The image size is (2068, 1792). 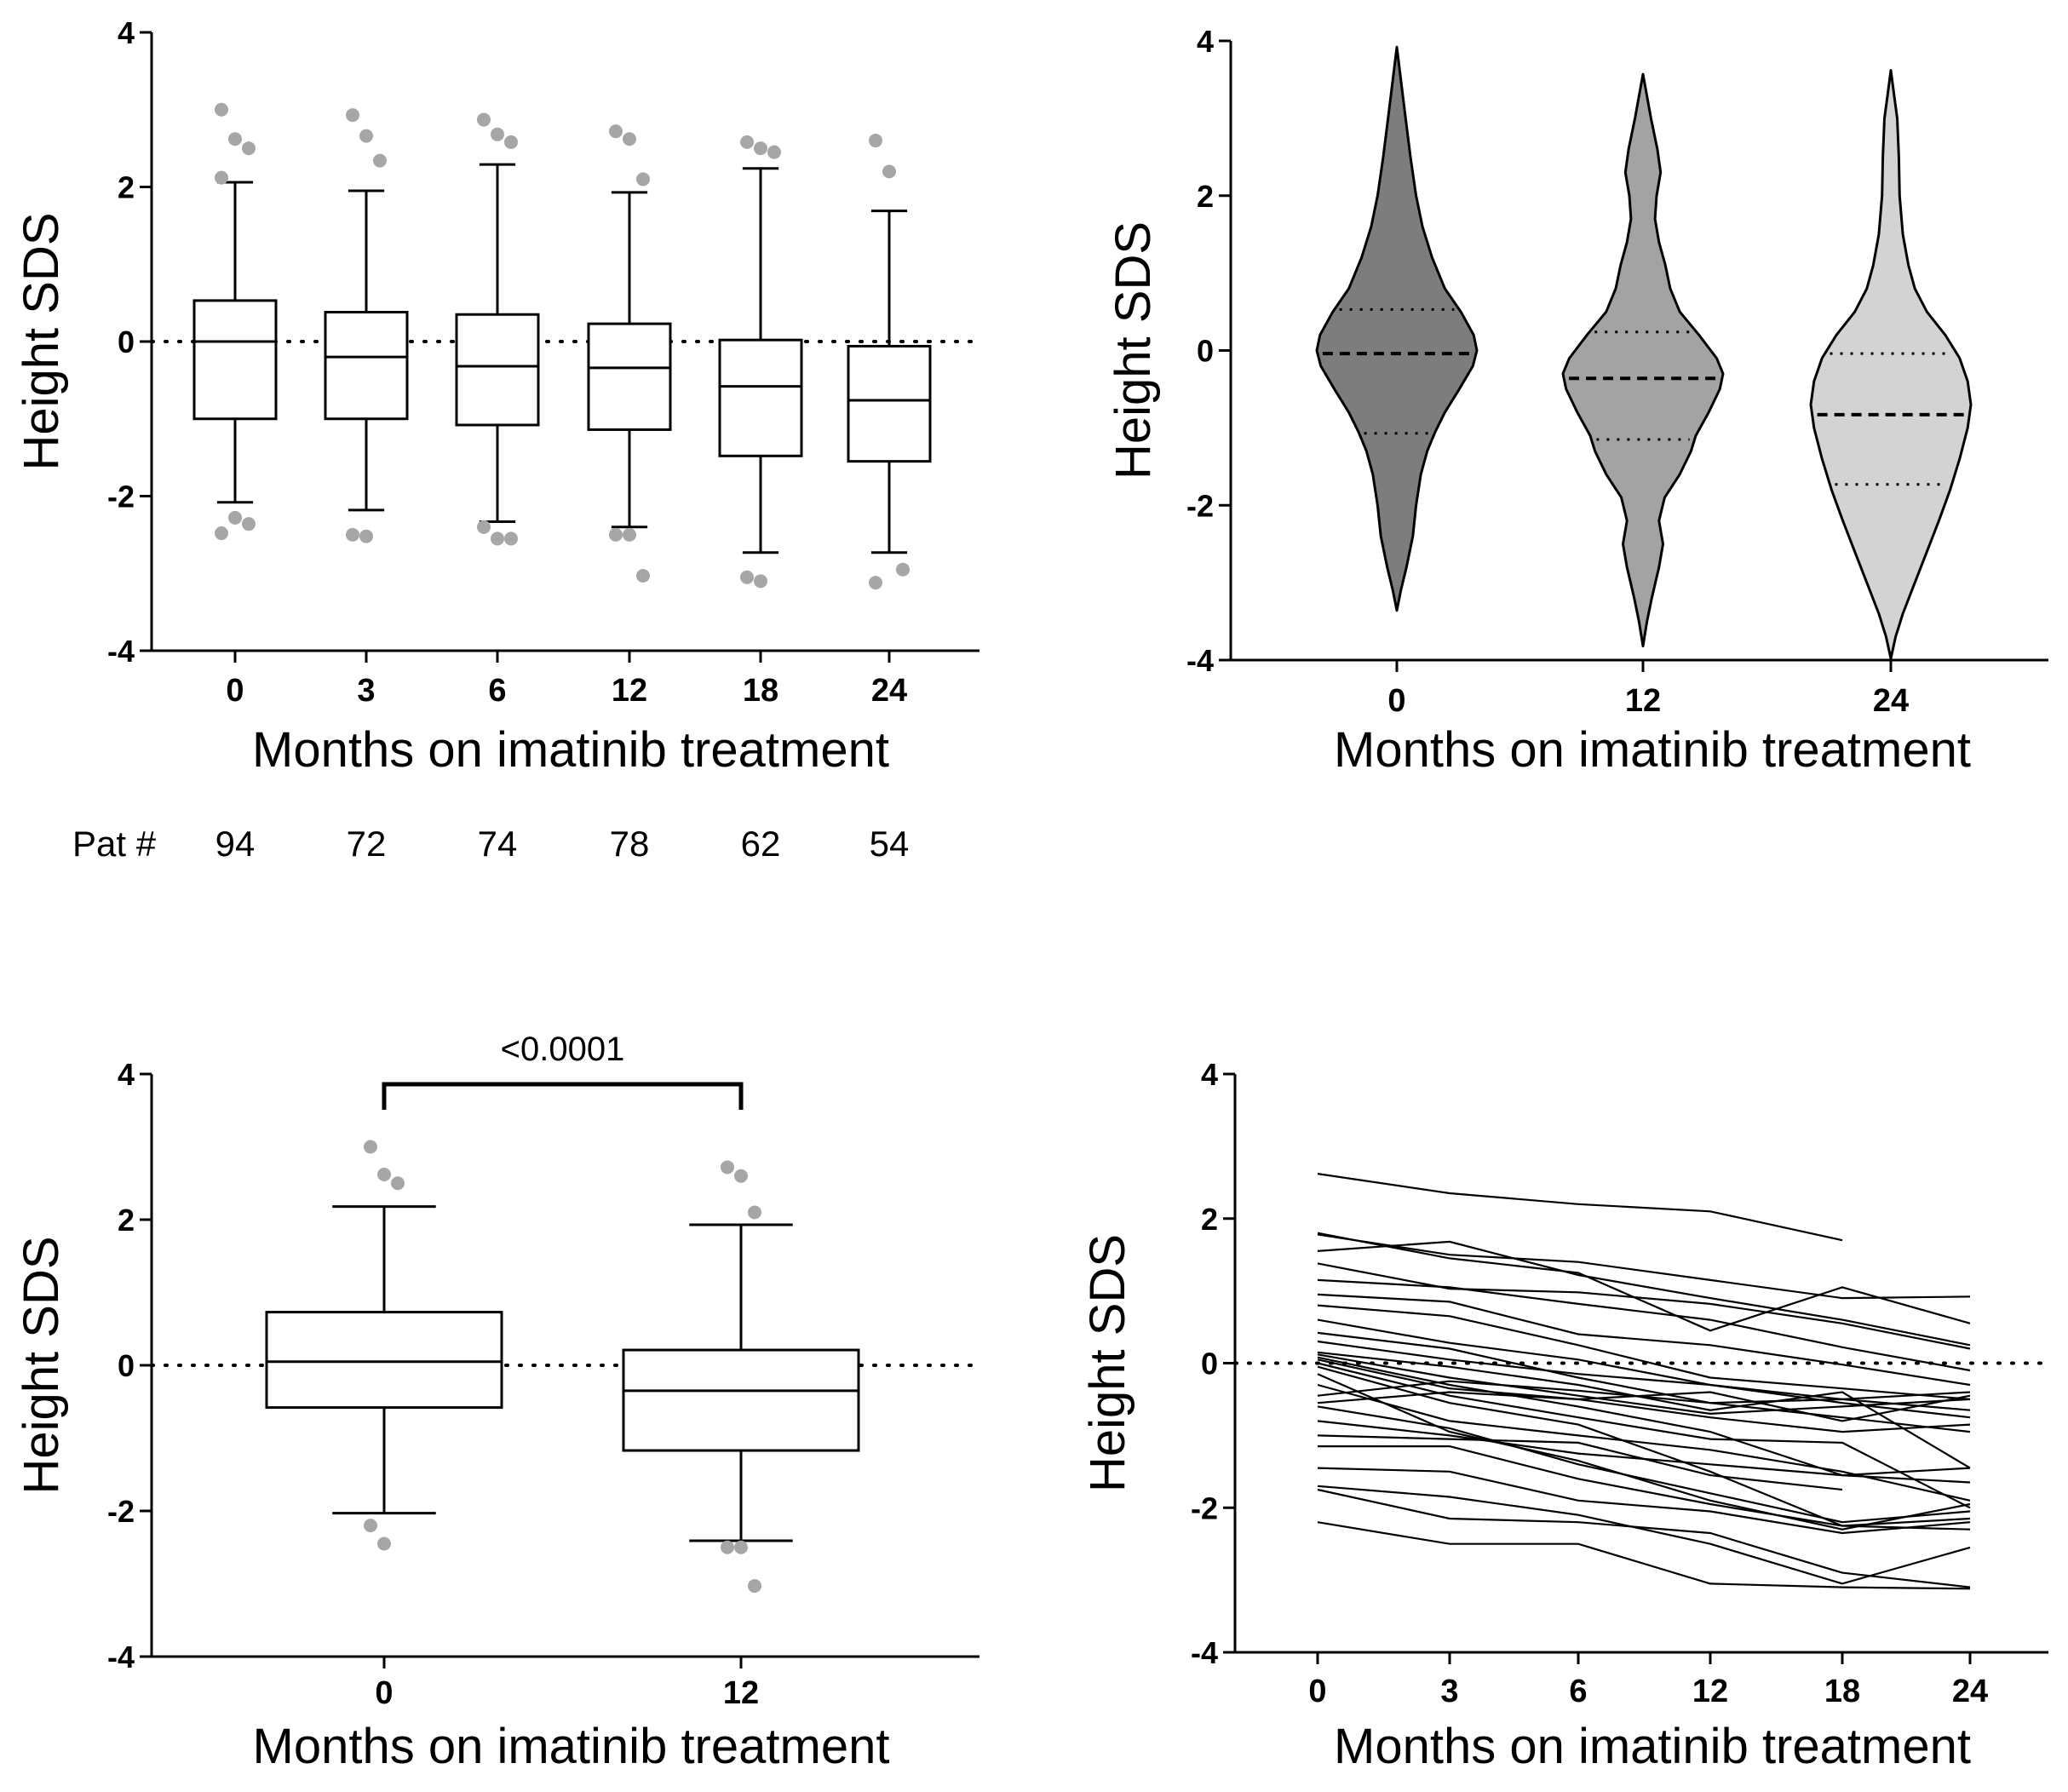 I want to click on patient-count-value: 74, so click(x=498, y=844).